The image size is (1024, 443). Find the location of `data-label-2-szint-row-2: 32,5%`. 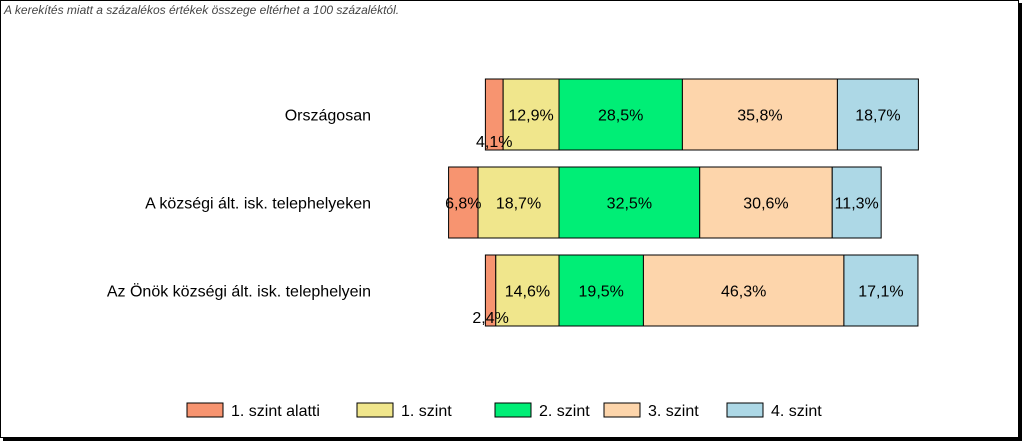

data-label-2-szint-row-2: 32,5% is located at coordinates (629, 204).